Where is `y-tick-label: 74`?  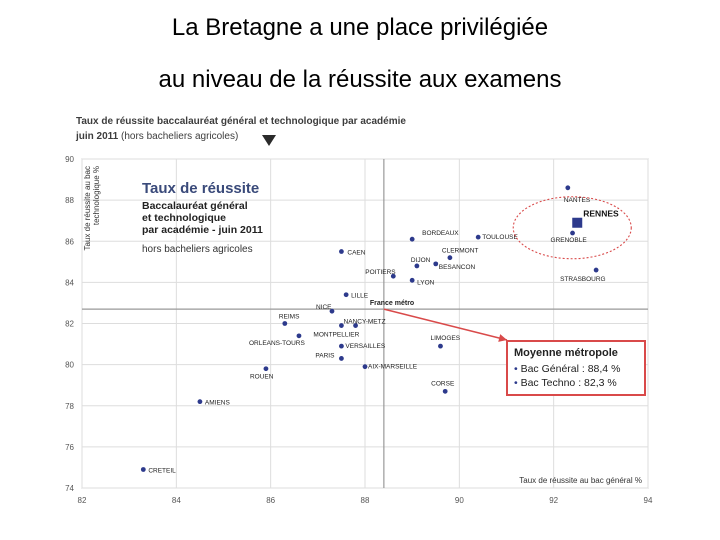
y-tick-label: 74 is located at coordinates (69, 488).